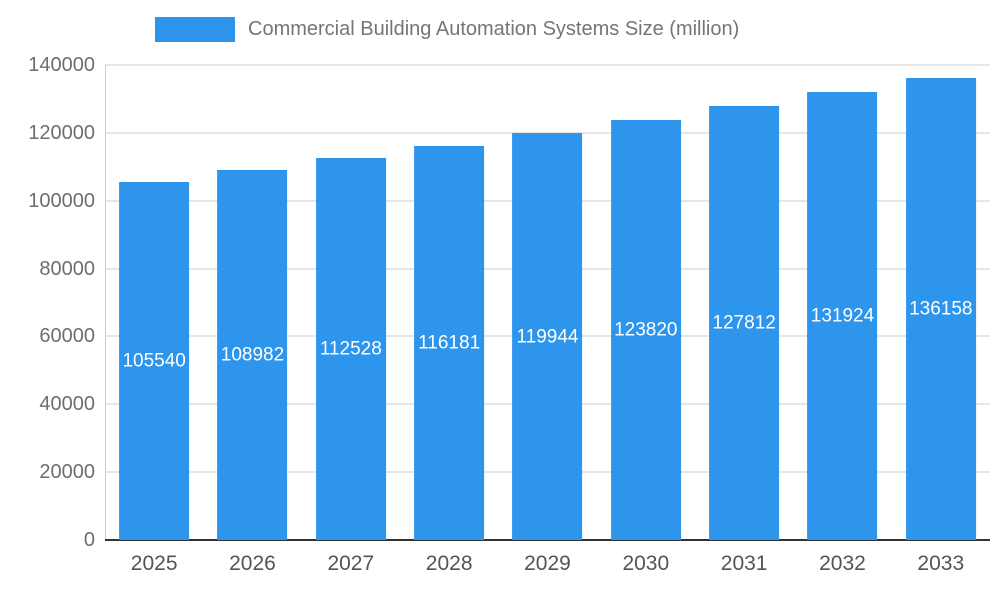  I want to click on bar-2032: 131924, so click(842, 316).